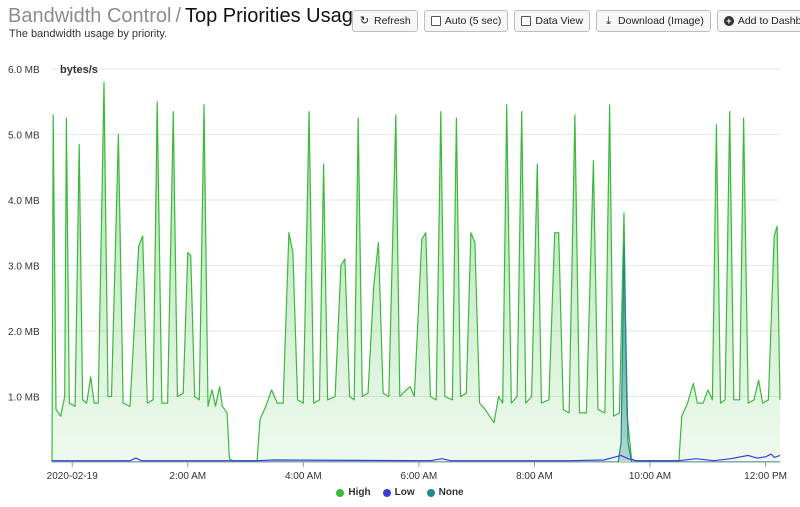  Describe the element at coordinates (392, 21) in the screenshot. I see `refresh-label: Refresh` at that location.